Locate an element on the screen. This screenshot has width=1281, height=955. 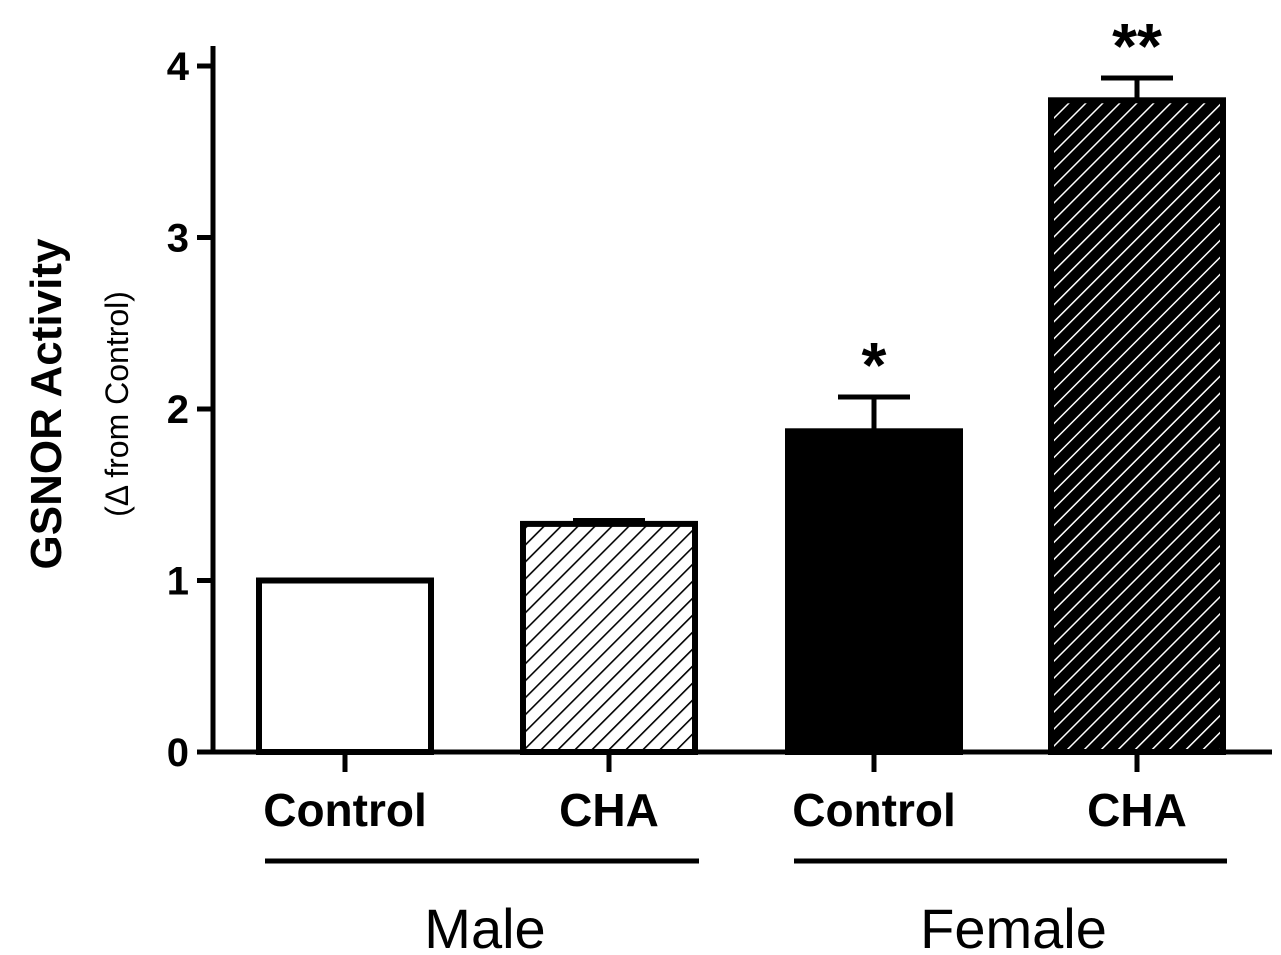
significance-label: * is located at coordinates (874, 365).